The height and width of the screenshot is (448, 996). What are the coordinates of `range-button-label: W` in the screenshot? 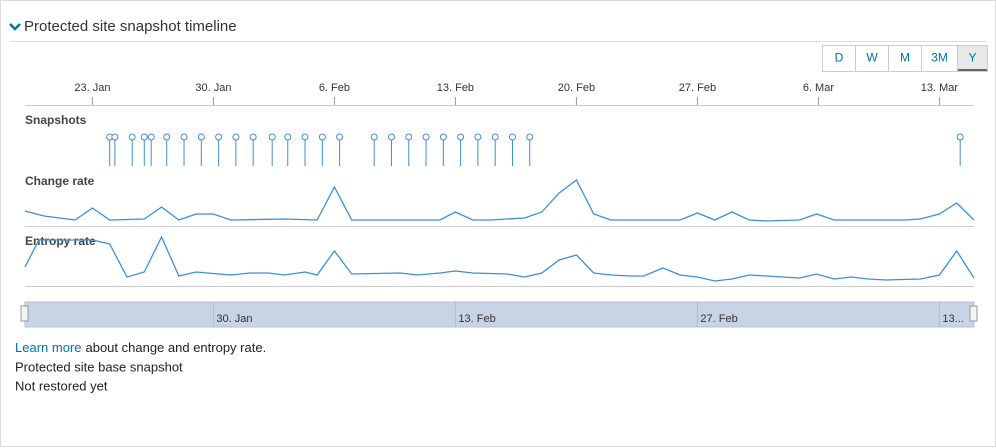 It's located at (872, 58).